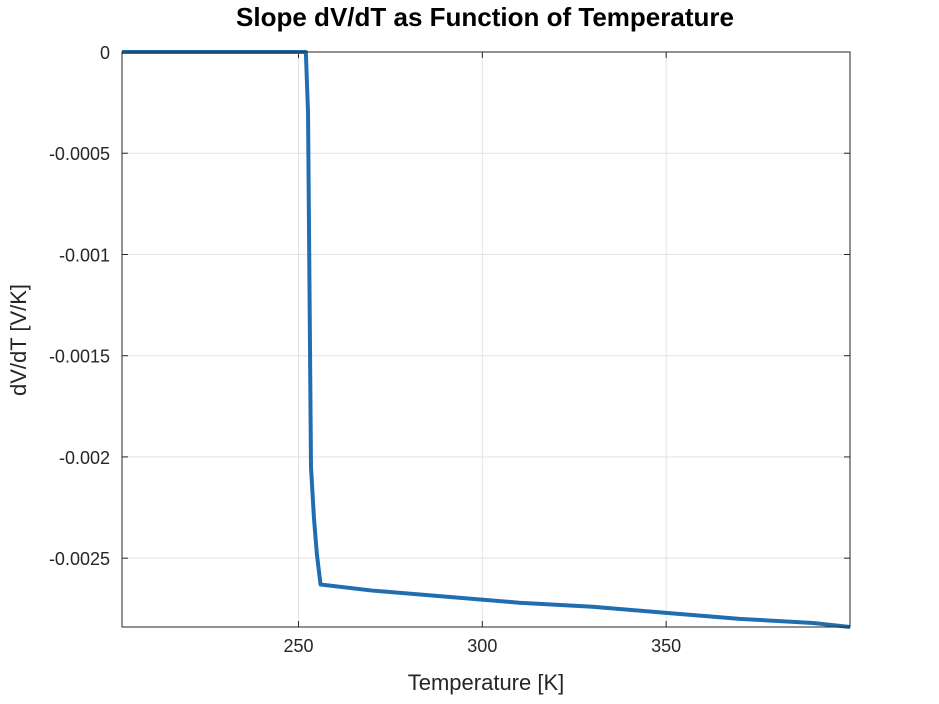 This screenshot has height=704, width=939. I want to click on x-tick-label: 250, so click(298, 646).